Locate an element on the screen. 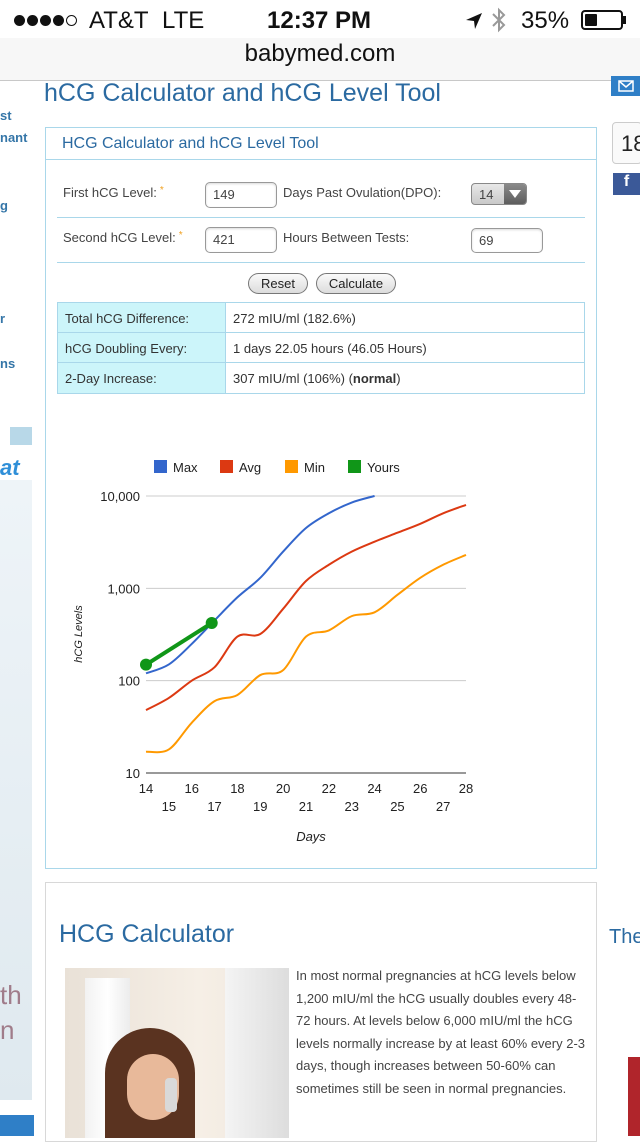  calculate-button: Calculate is located at coordinates (356, 283).